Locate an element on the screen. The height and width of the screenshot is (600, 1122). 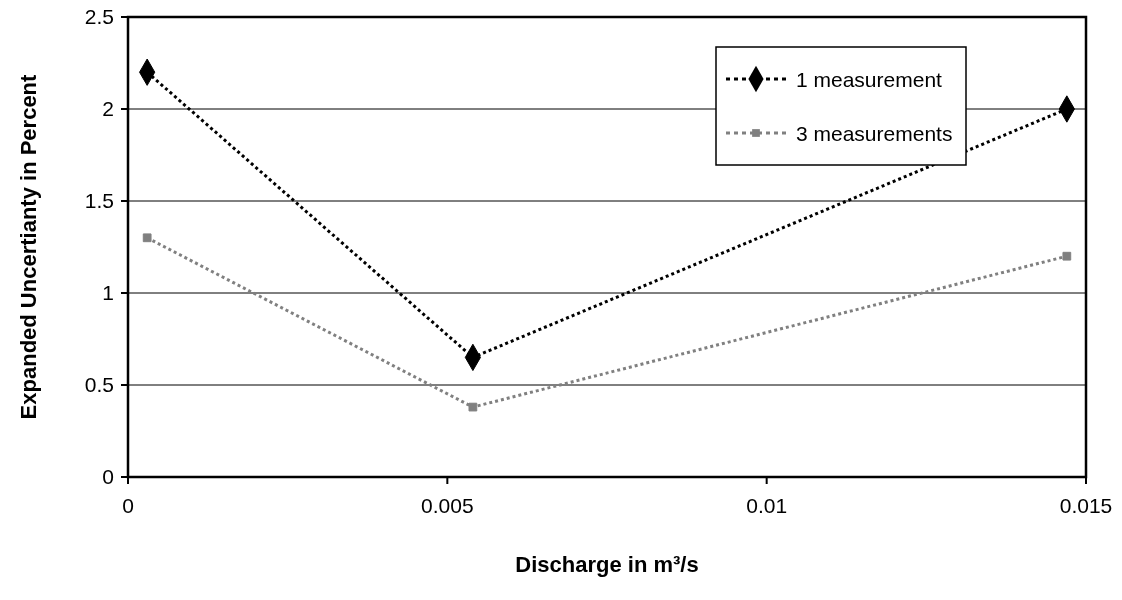
y-tick-label: 2 is located at coordinates (108, 108).